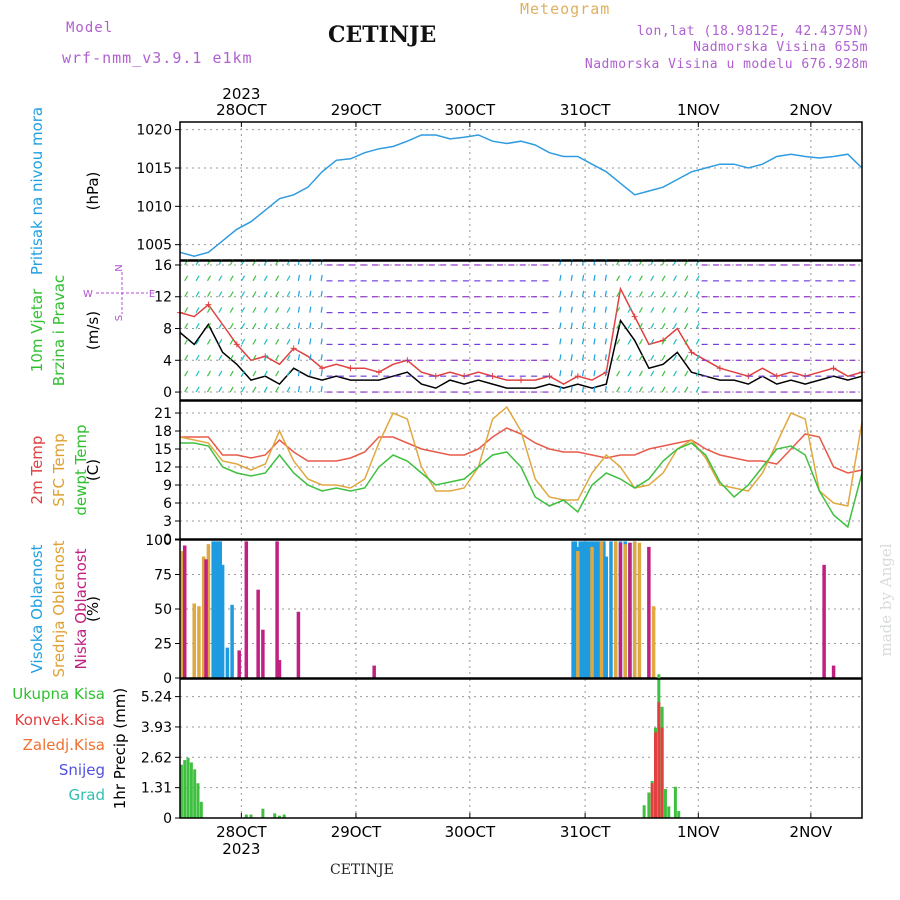 The width and height of the screenshot is (900, 900). What do you see at coordinates (163, 450) in the screenshot?
I see `y-tick-label: 15` at bounding box center [163, 450].